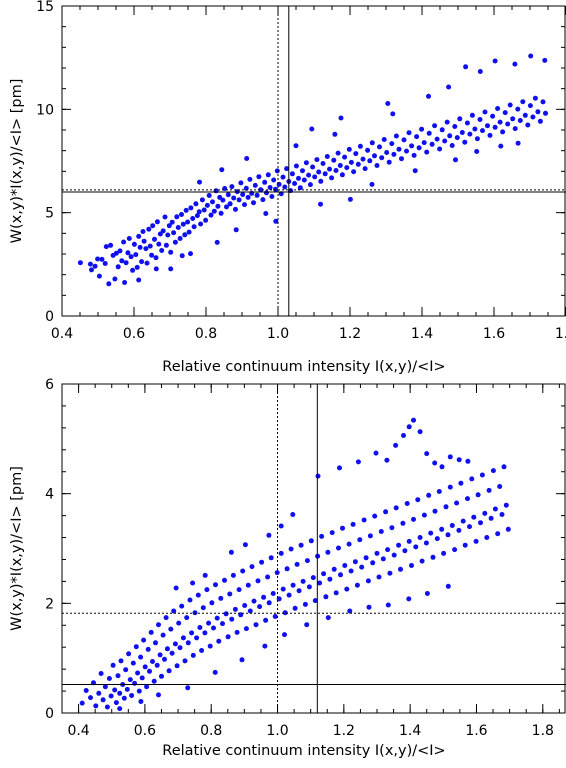 This screenshot has width=566, height=768. Describe the element at coordinates (560, 334) in the screenshot. I see `x-tick-label: 1.8` at that location.